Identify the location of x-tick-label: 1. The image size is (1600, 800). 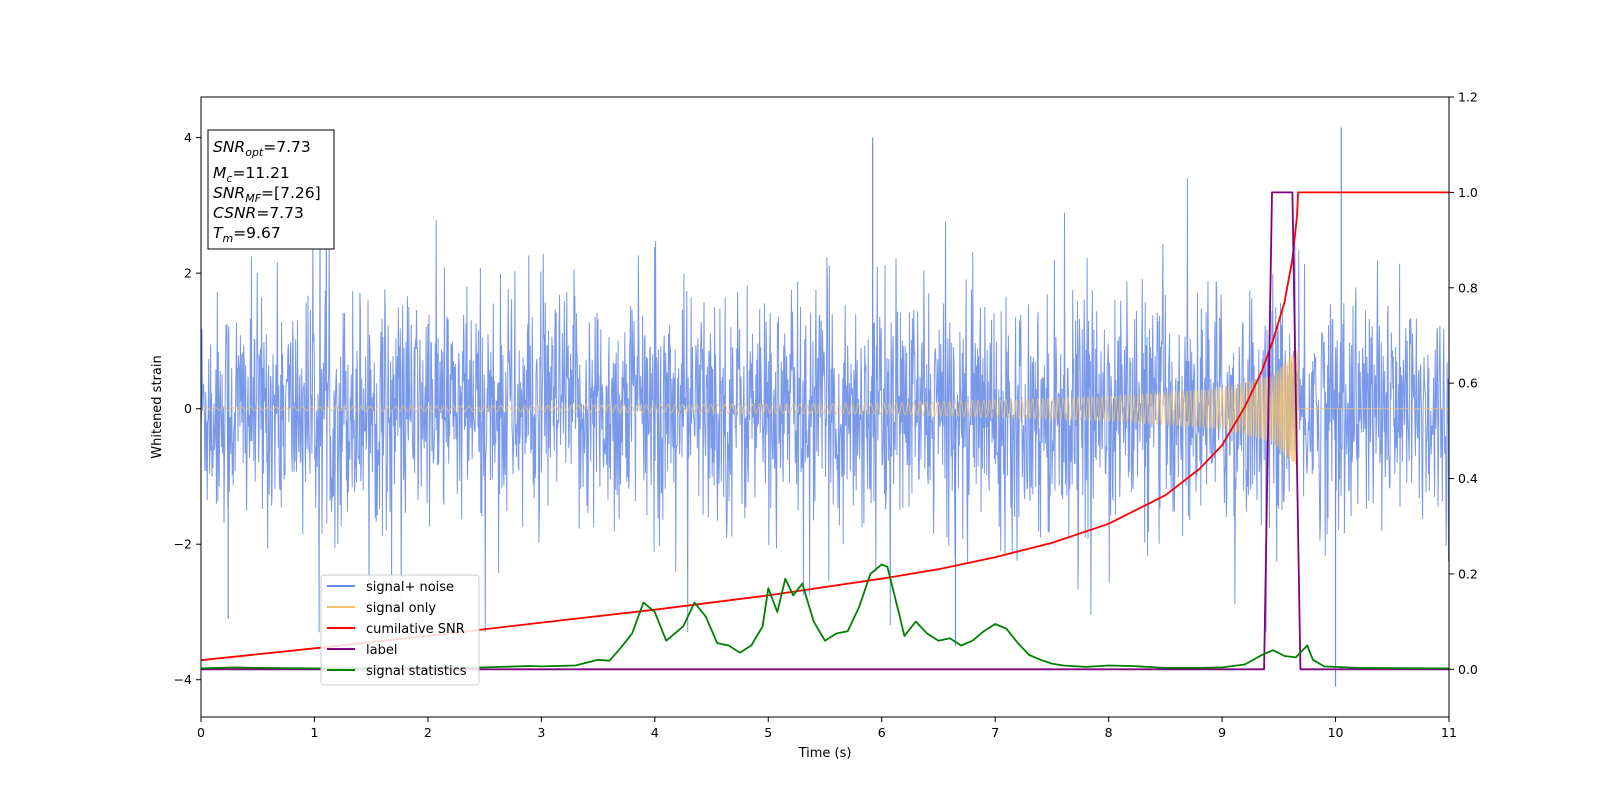
(314, 732).